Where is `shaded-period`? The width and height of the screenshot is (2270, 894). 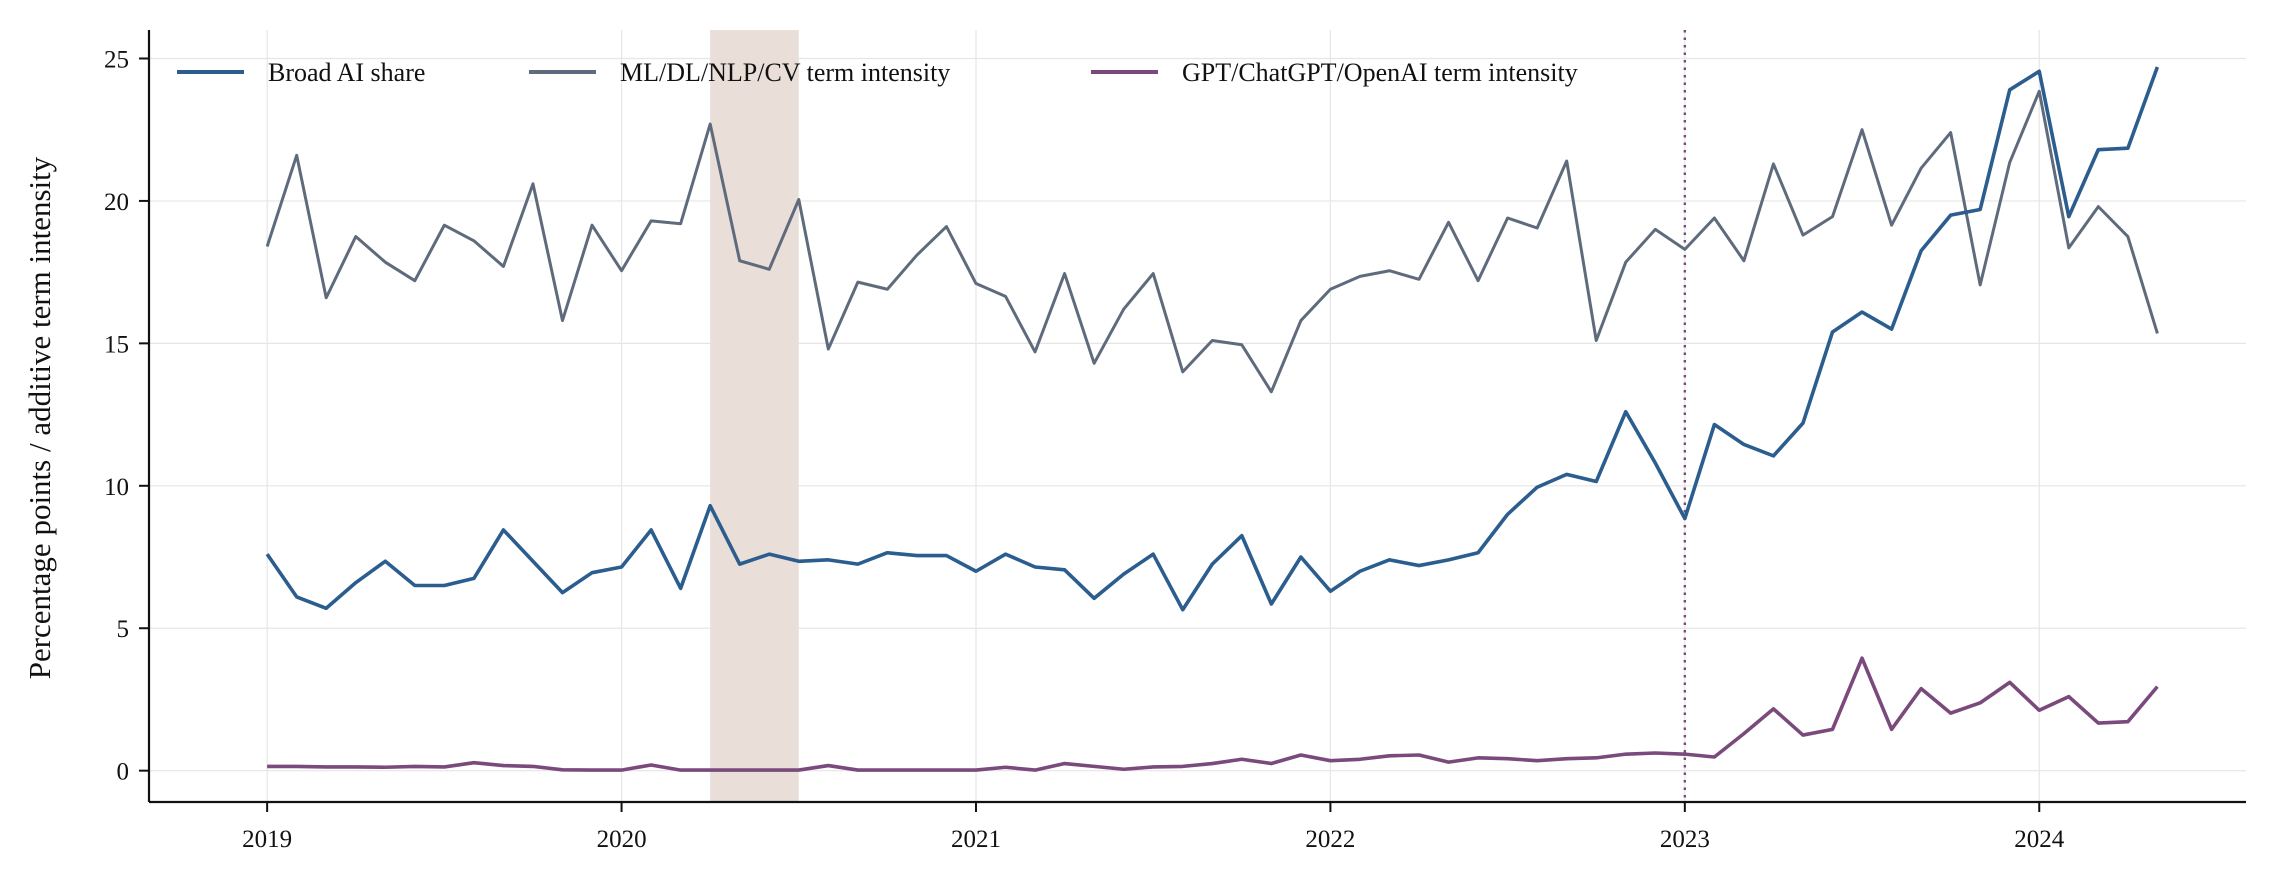
shaded-period is located at coordinates (754, 416).